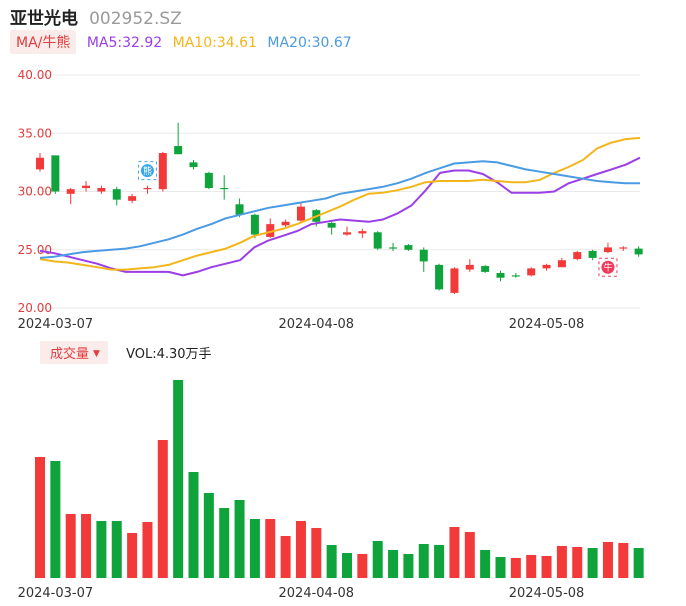 The width and height of the screenshot is (686, 606). I want to click on price-axis-label: 40.00, so click(35, 75).